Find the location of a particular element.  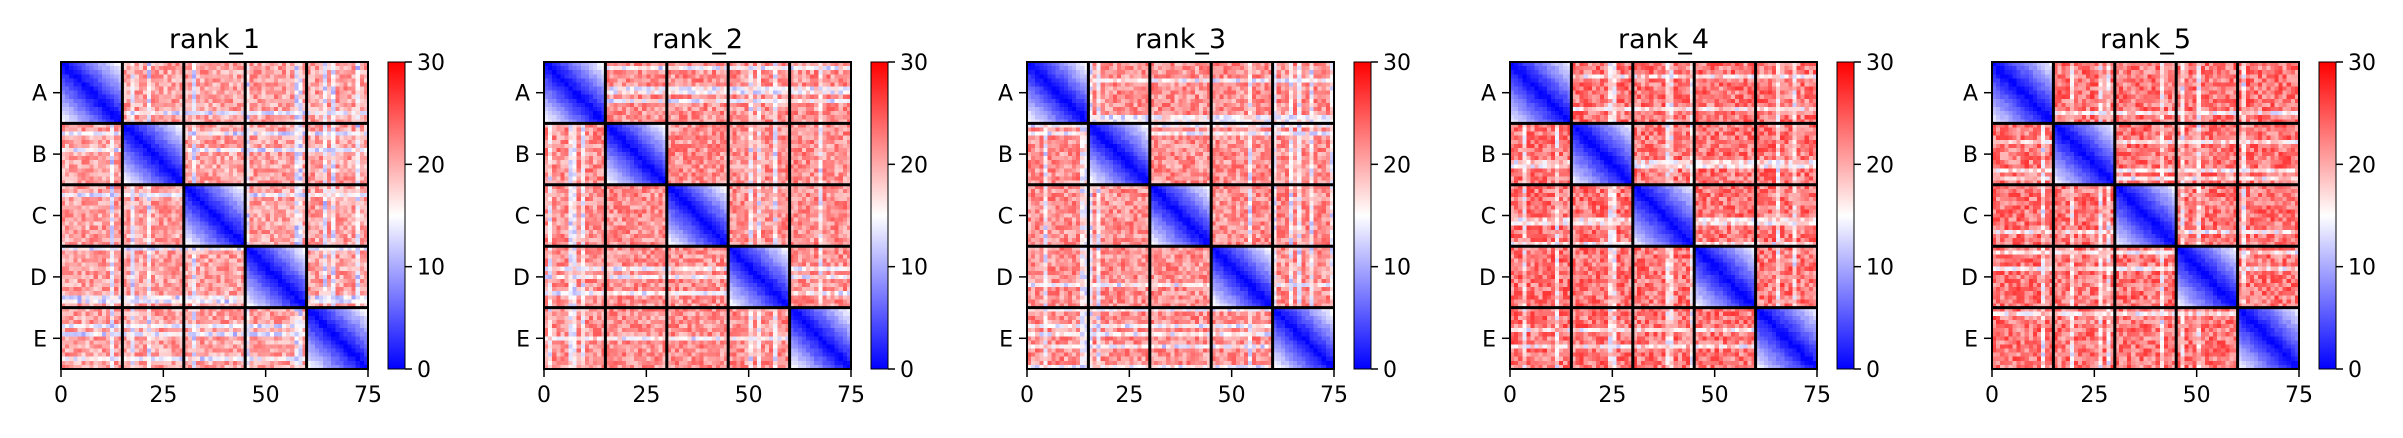

panel-title: rank_3 is located at coordinates (1180, 39).